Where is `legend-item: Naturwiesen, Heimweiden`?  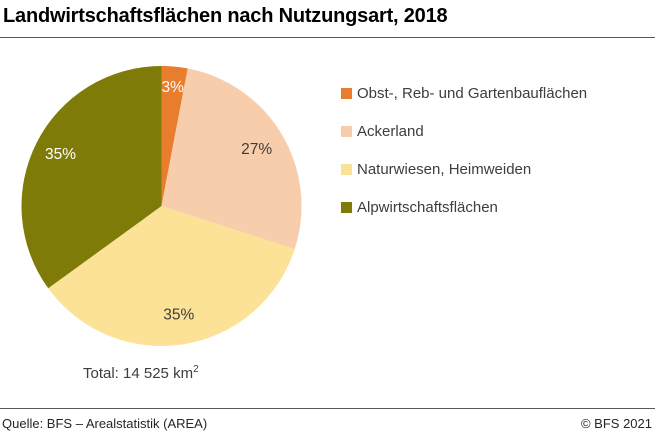
legend-item: Naturwiesen, Heimweiden is located at coordinates (464, 169).